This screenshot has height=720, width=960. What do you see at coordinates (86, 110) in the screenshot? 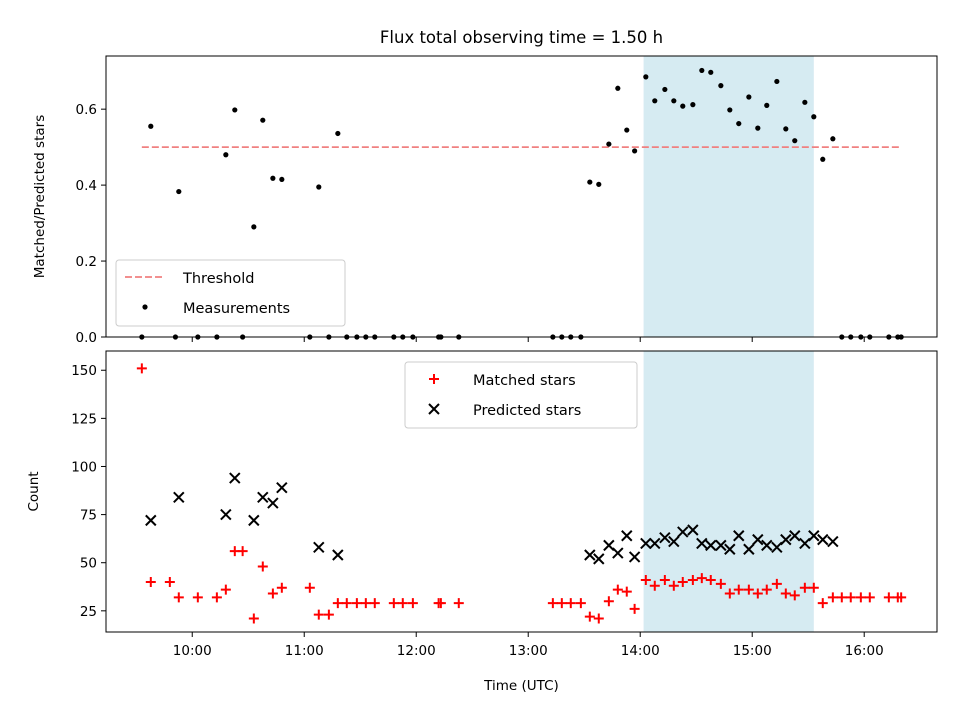
I see `top-y-tick-label: 0.6` at bounding box center [86, 110].